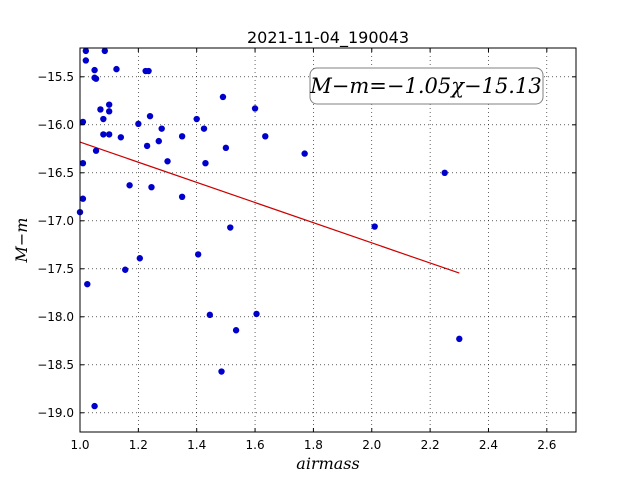 The width and height of the screenshot is (640, 480). I want to click on x-axis-label: airmass, so click(327, 463).